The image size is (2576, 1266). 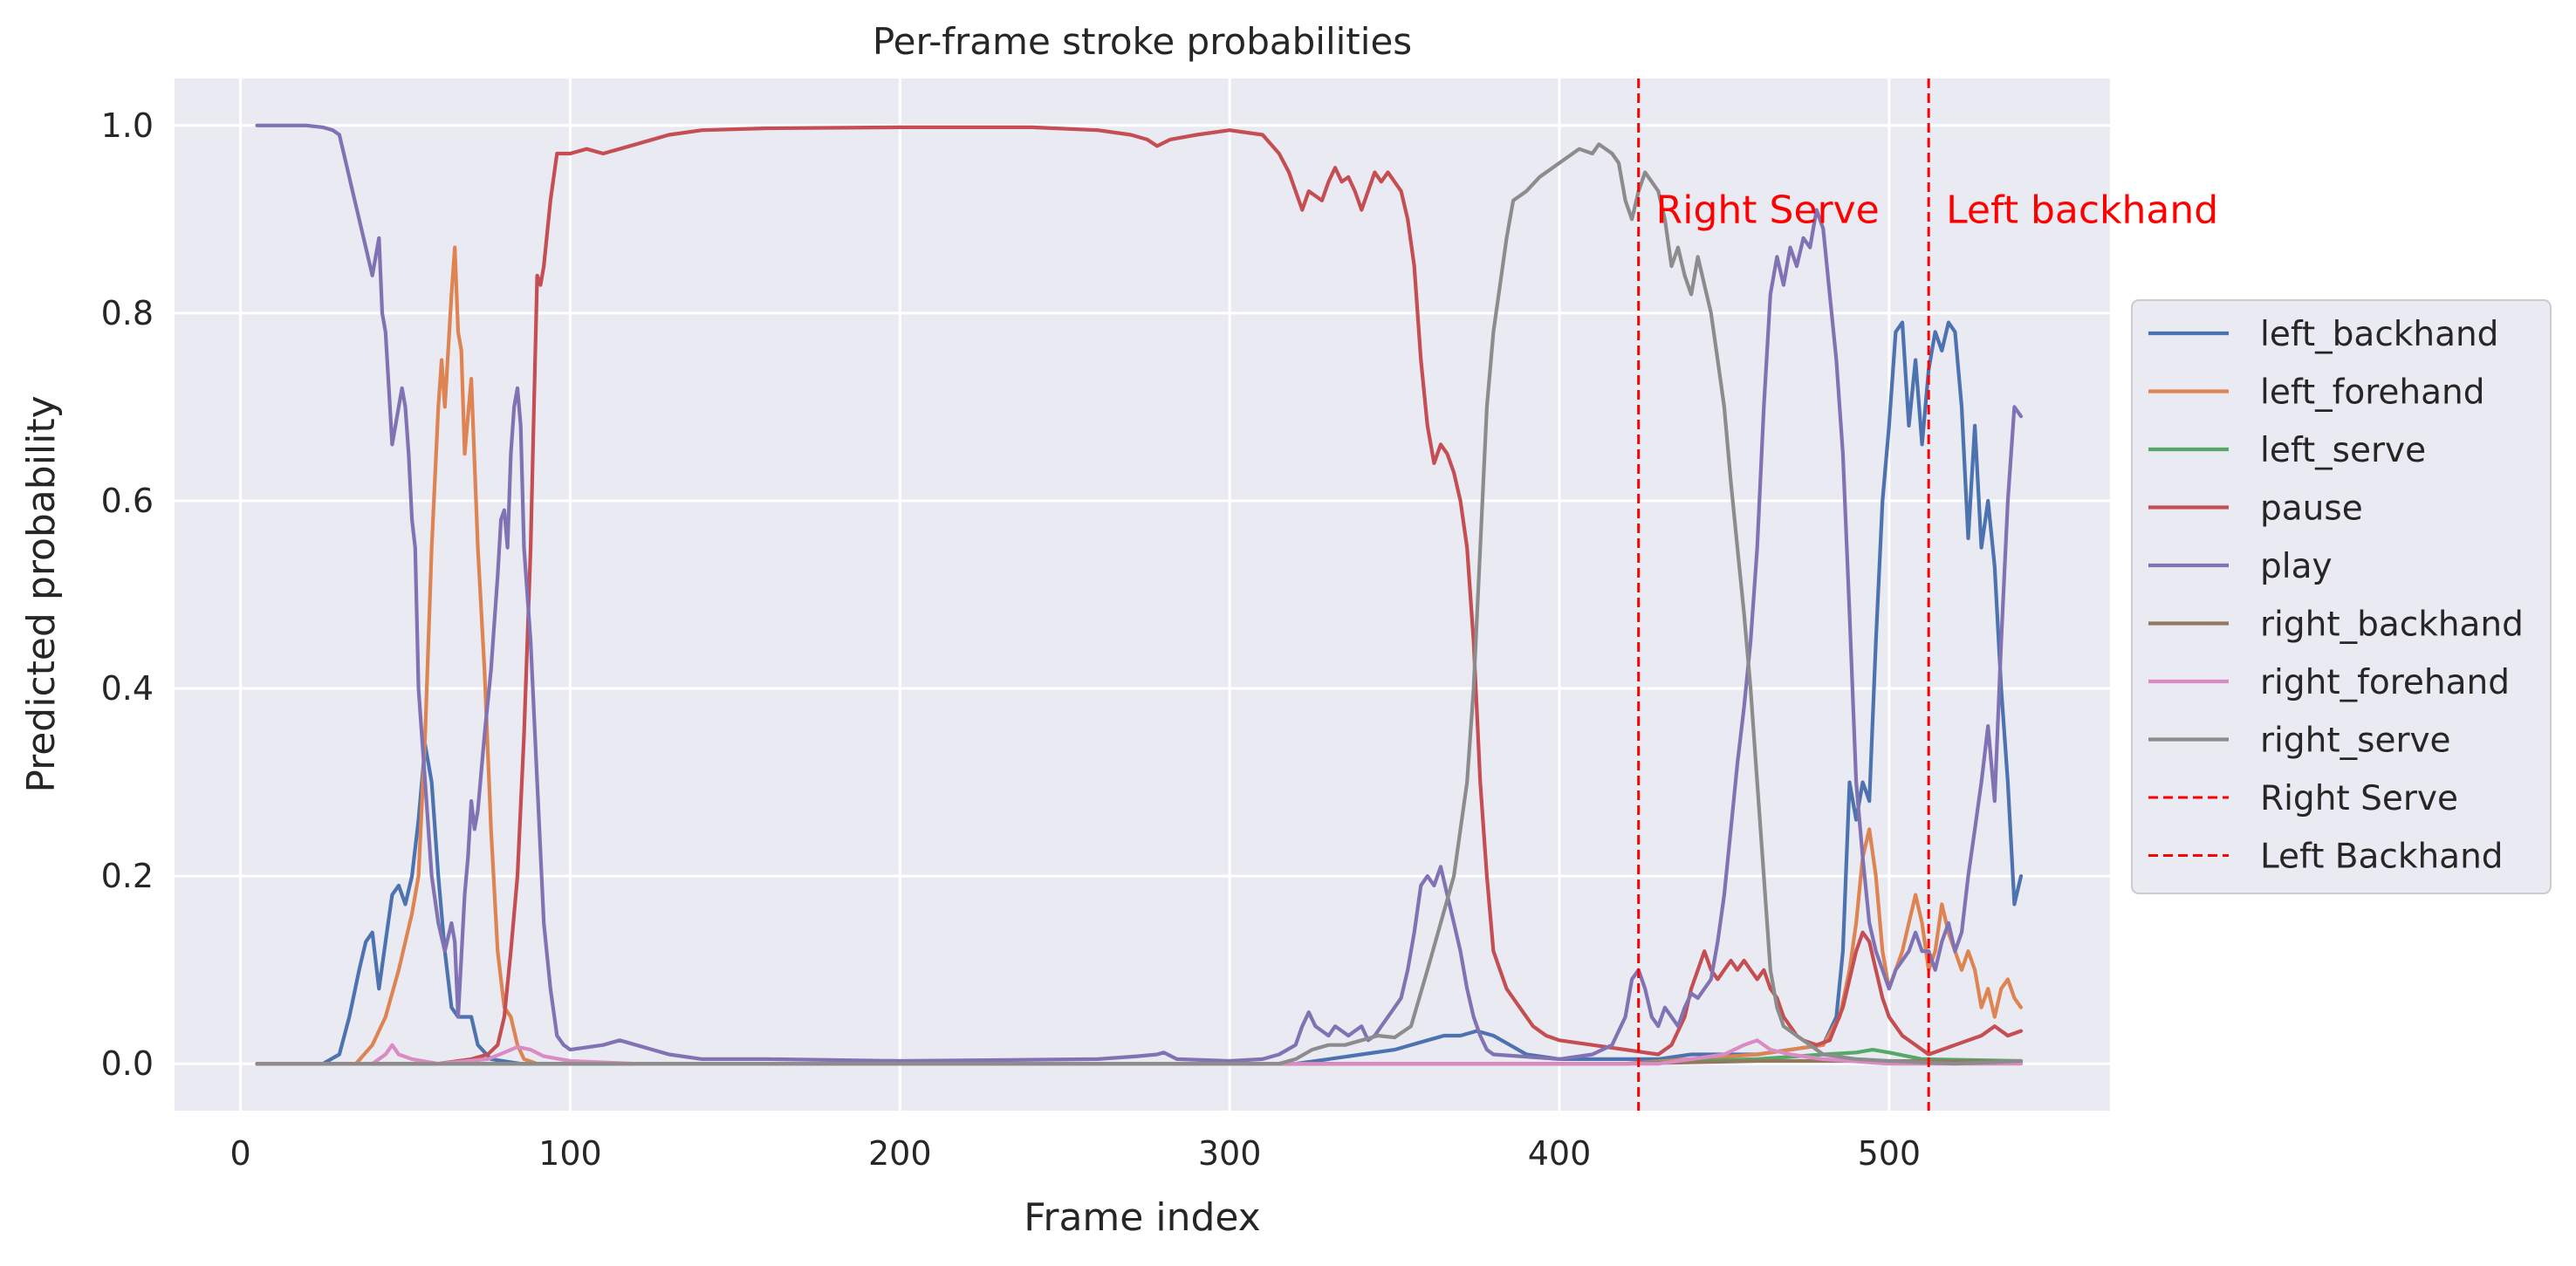 What do you see at coordinates (1890, 1153) in the screenshot?
I see `x-tick-label: 500` at bounding box center [1890, 1153].